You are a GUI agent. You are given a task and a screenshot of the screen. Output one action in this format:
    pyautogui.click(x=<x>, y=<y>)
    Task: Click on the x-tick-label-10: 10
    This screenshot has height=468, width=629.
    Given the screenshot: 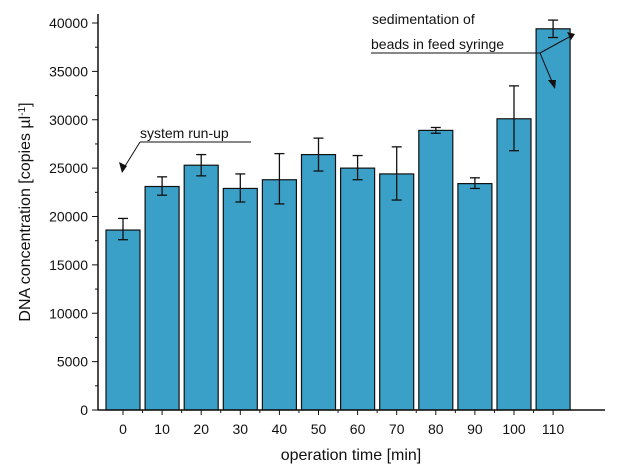 What is the action you would take?
    pyautogui.click(x=162, y=429)
    